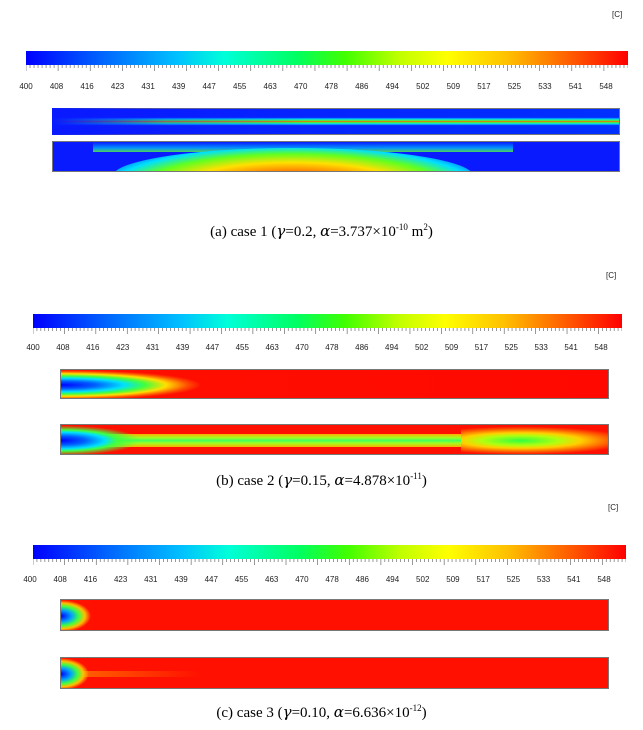 This screenshot has height=730, width=643. What do you see at coordinates (141, 674) in the screenshot?
I see `field-streak` at bounding box center [141, 674].